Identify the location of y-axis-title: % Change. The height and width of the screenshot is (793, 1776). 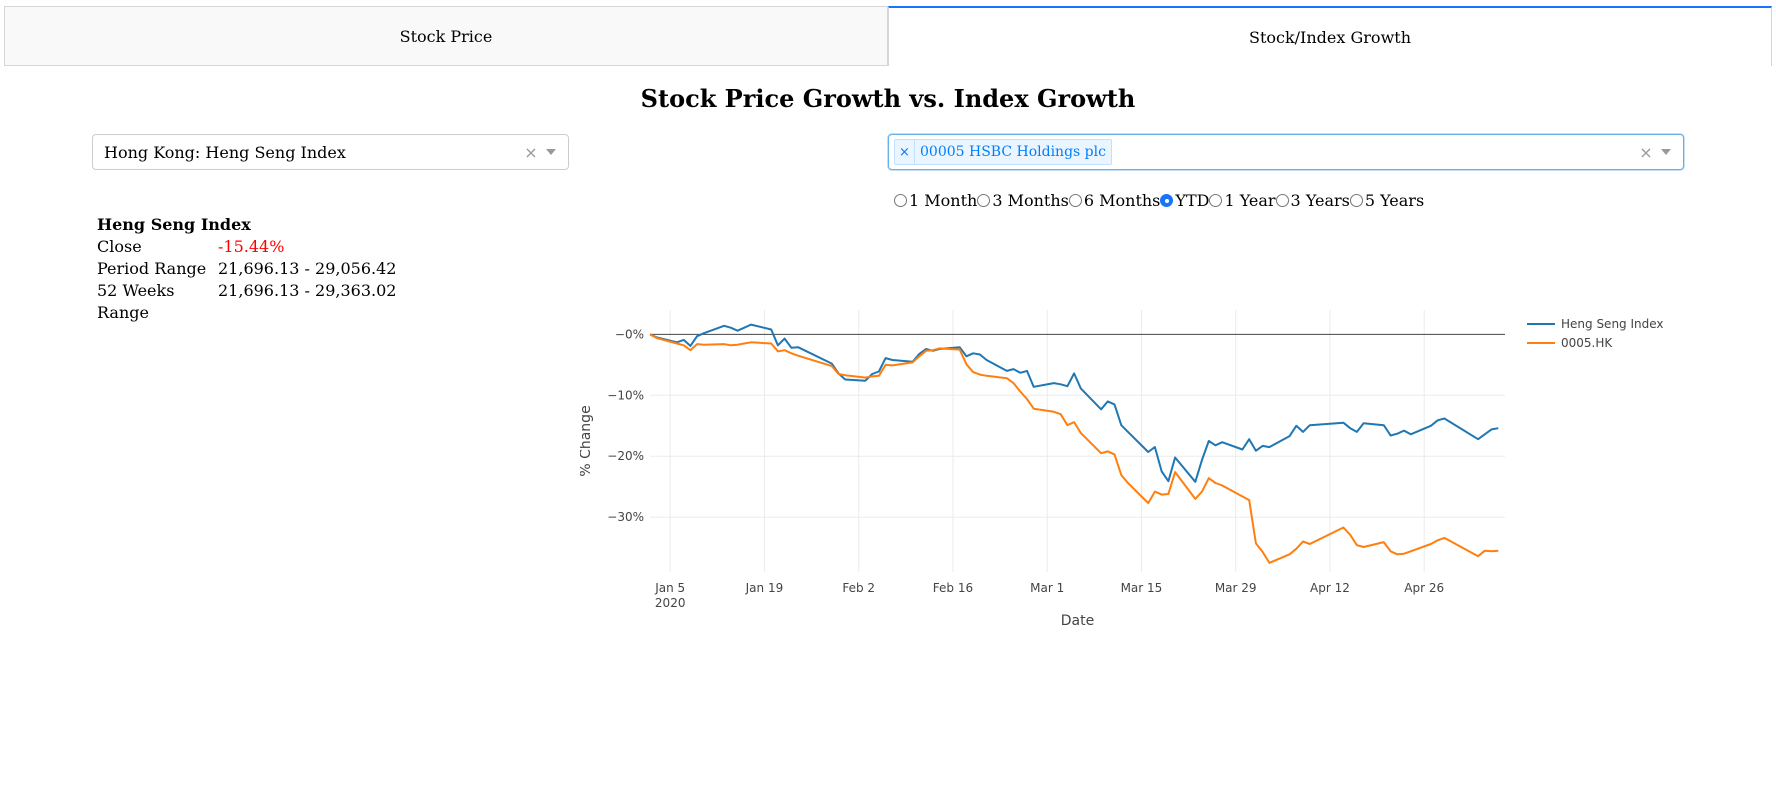
(587, 440).